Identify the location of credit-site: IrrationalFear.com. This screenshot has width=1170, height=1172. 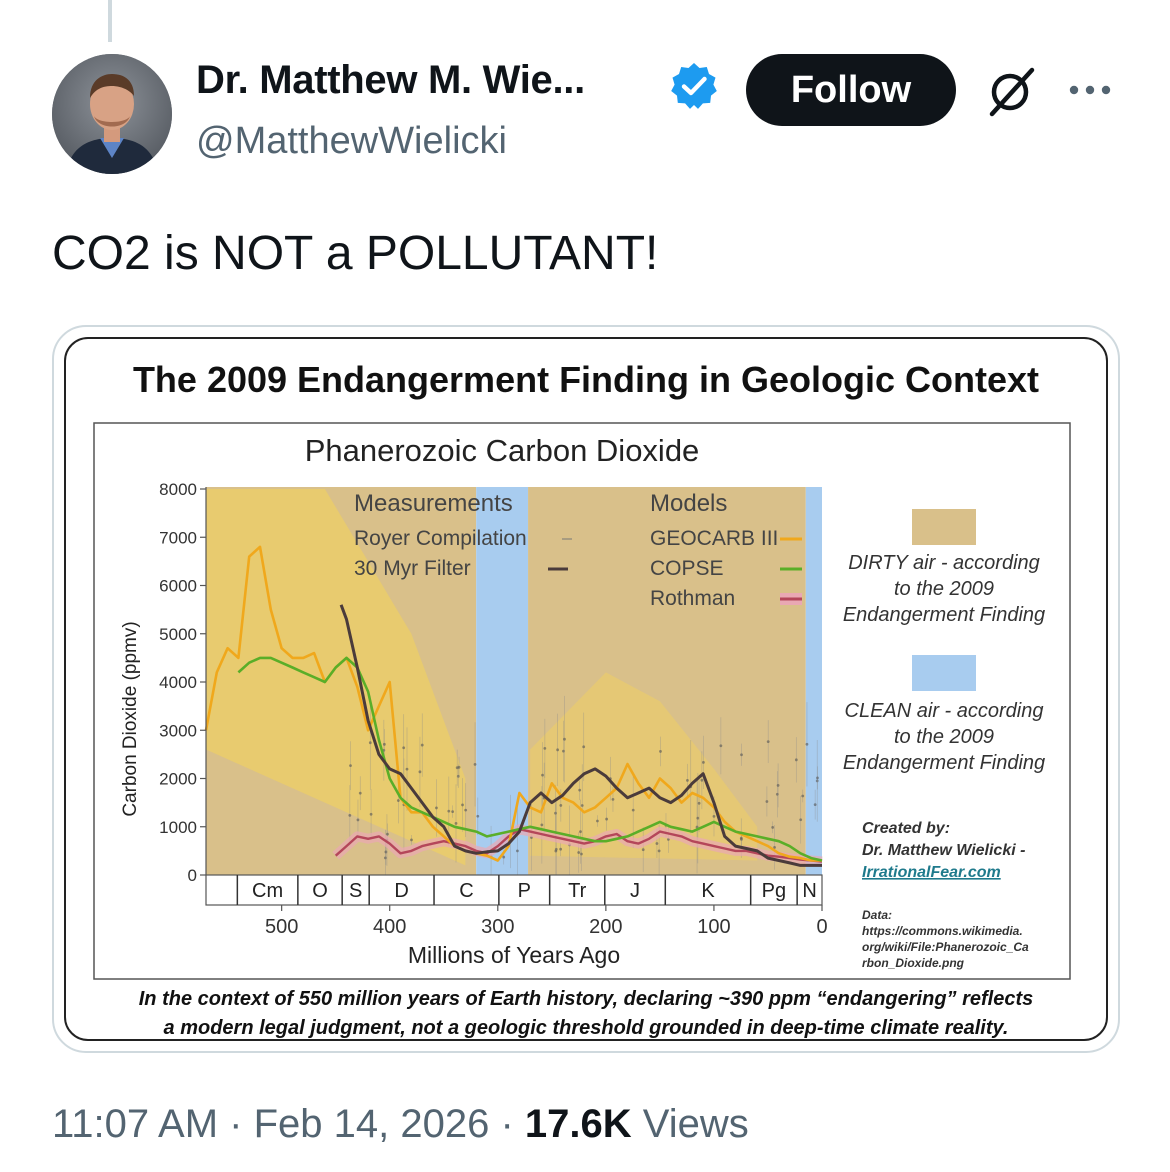
(931, 872).